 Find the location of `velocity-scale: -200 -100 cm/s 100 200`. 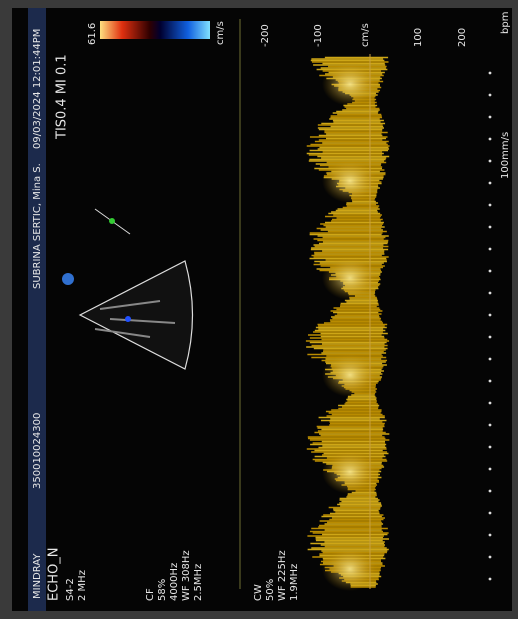

velocity-scale: -200 -100 cm/s 100 200 is located at coordinates (364, 35).